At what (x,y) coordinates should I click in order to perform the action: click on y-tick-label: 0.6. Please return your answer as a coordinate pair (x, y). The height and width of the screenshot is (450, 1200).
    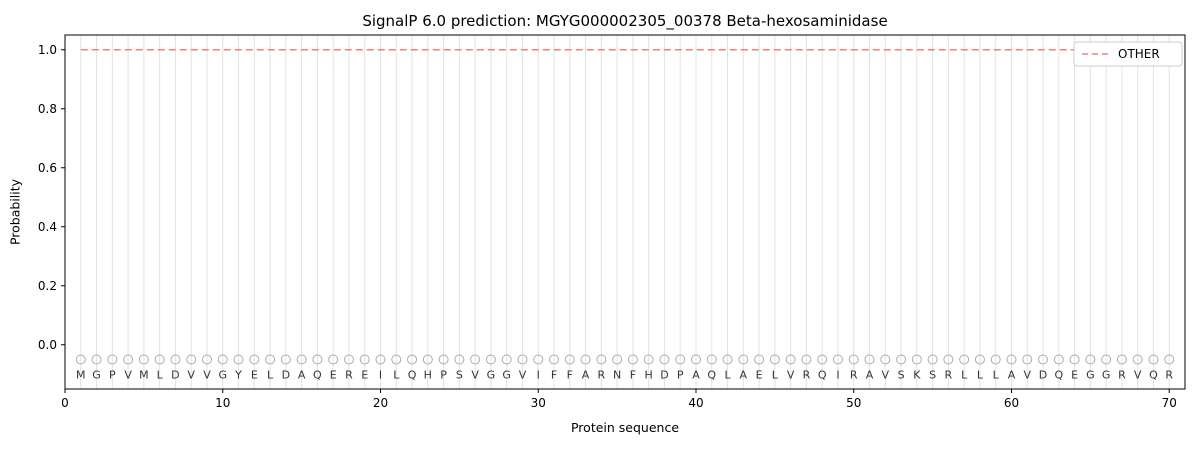
    Looking at the image, I should click on (47, 168).